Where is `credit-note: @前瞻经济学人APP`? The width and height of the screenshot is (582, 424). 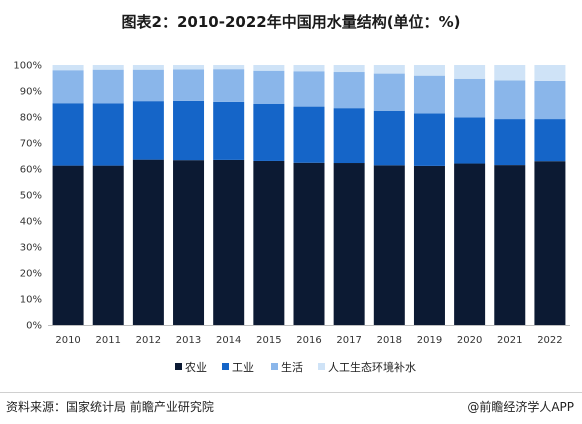
credit-note: @前瞻经济学人APP is located at coordinates (520, 407).